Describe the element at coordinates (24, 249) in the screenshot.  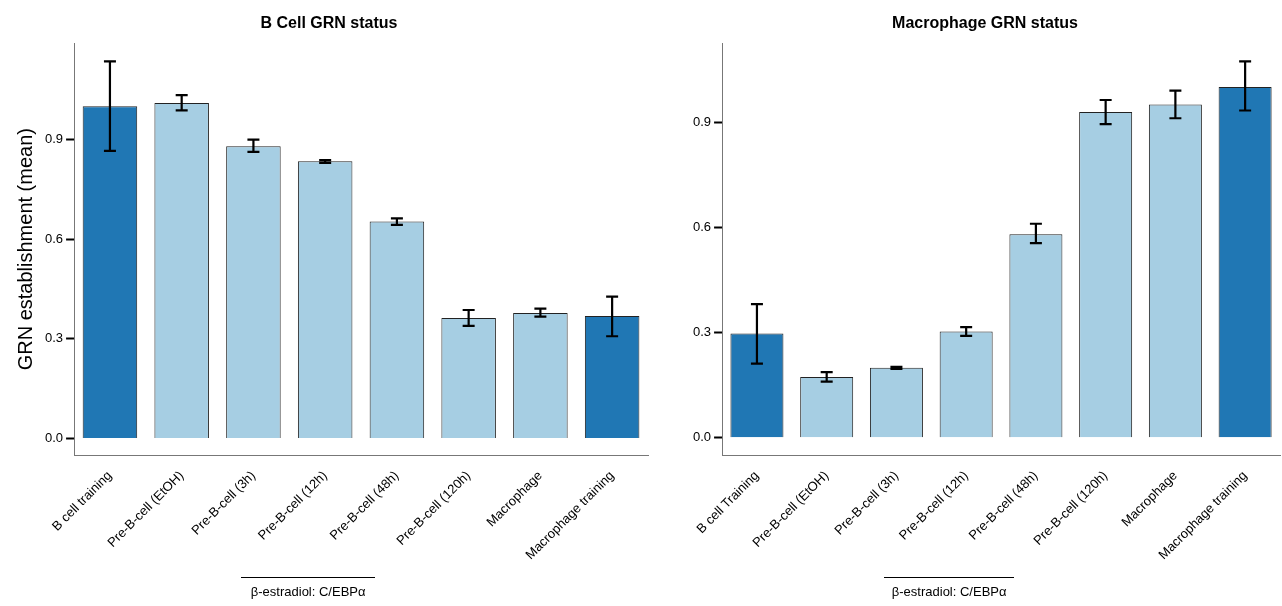
I see `y-axis-title: GRN establishment (mean)` at that location.